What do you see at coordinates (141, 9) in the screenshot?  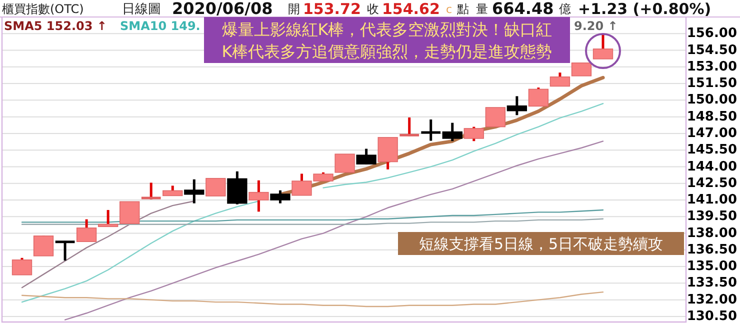 I see `chart-subtitle: 日線圖` at bounding box center [141, 9].